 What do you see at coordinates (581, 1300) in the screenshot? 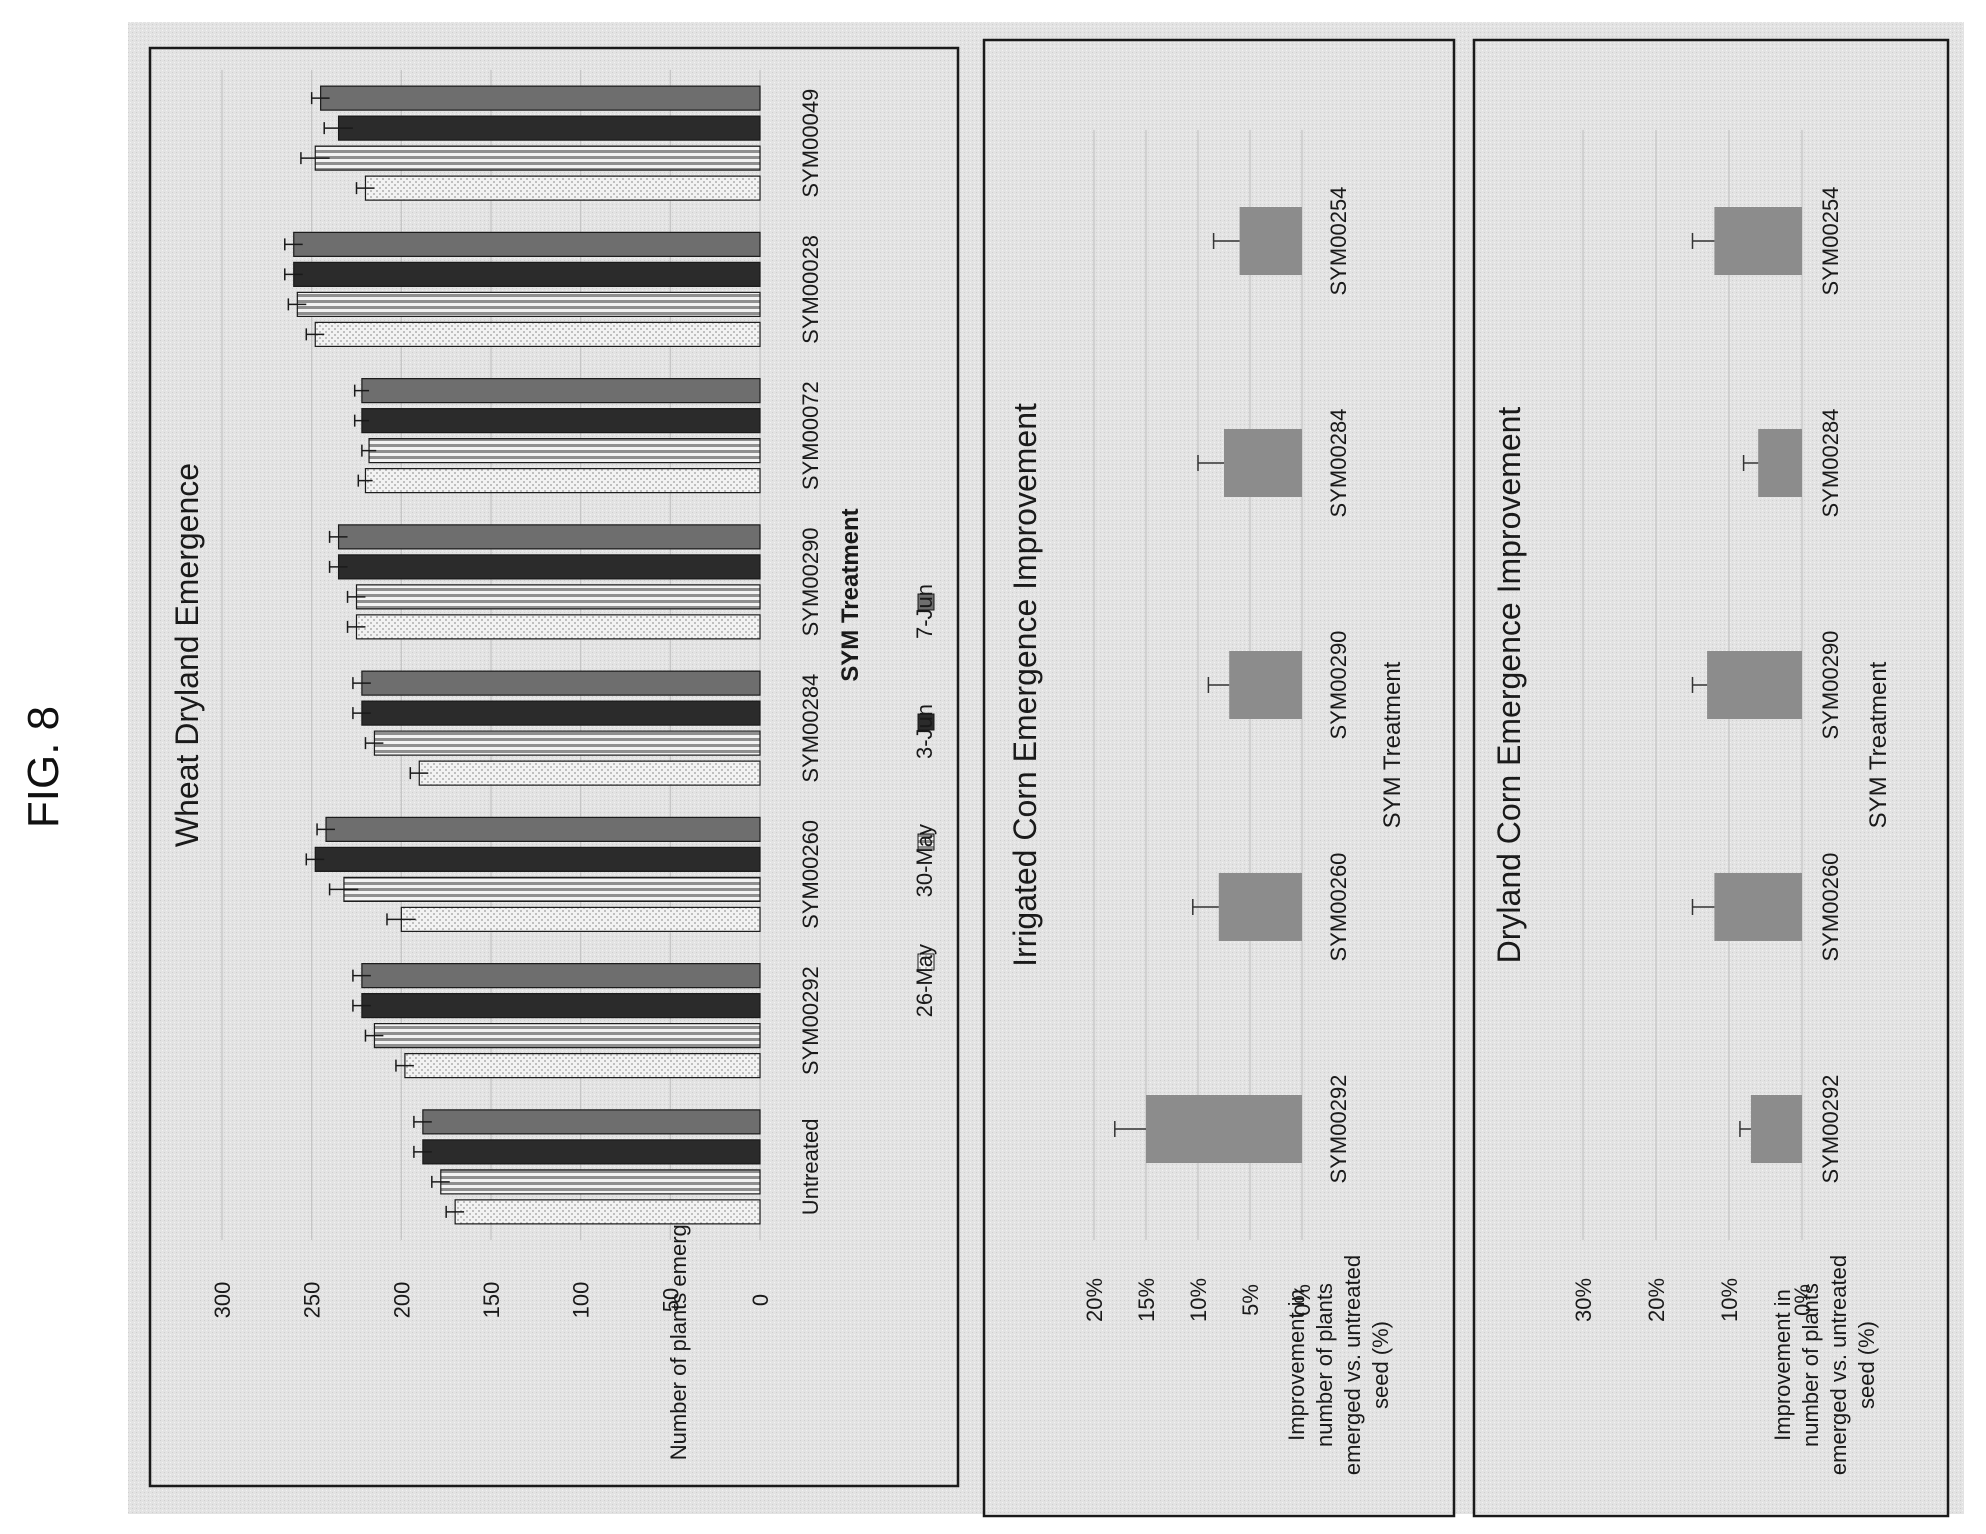
I see `y-tick-label: 100` at bounding box center [581, 1300].